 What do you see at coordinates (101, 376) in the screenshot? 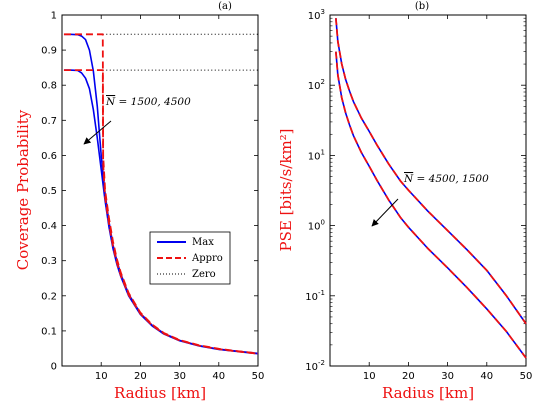
I see `x-tick-label-a: 10` at bounding box center [101, 376].